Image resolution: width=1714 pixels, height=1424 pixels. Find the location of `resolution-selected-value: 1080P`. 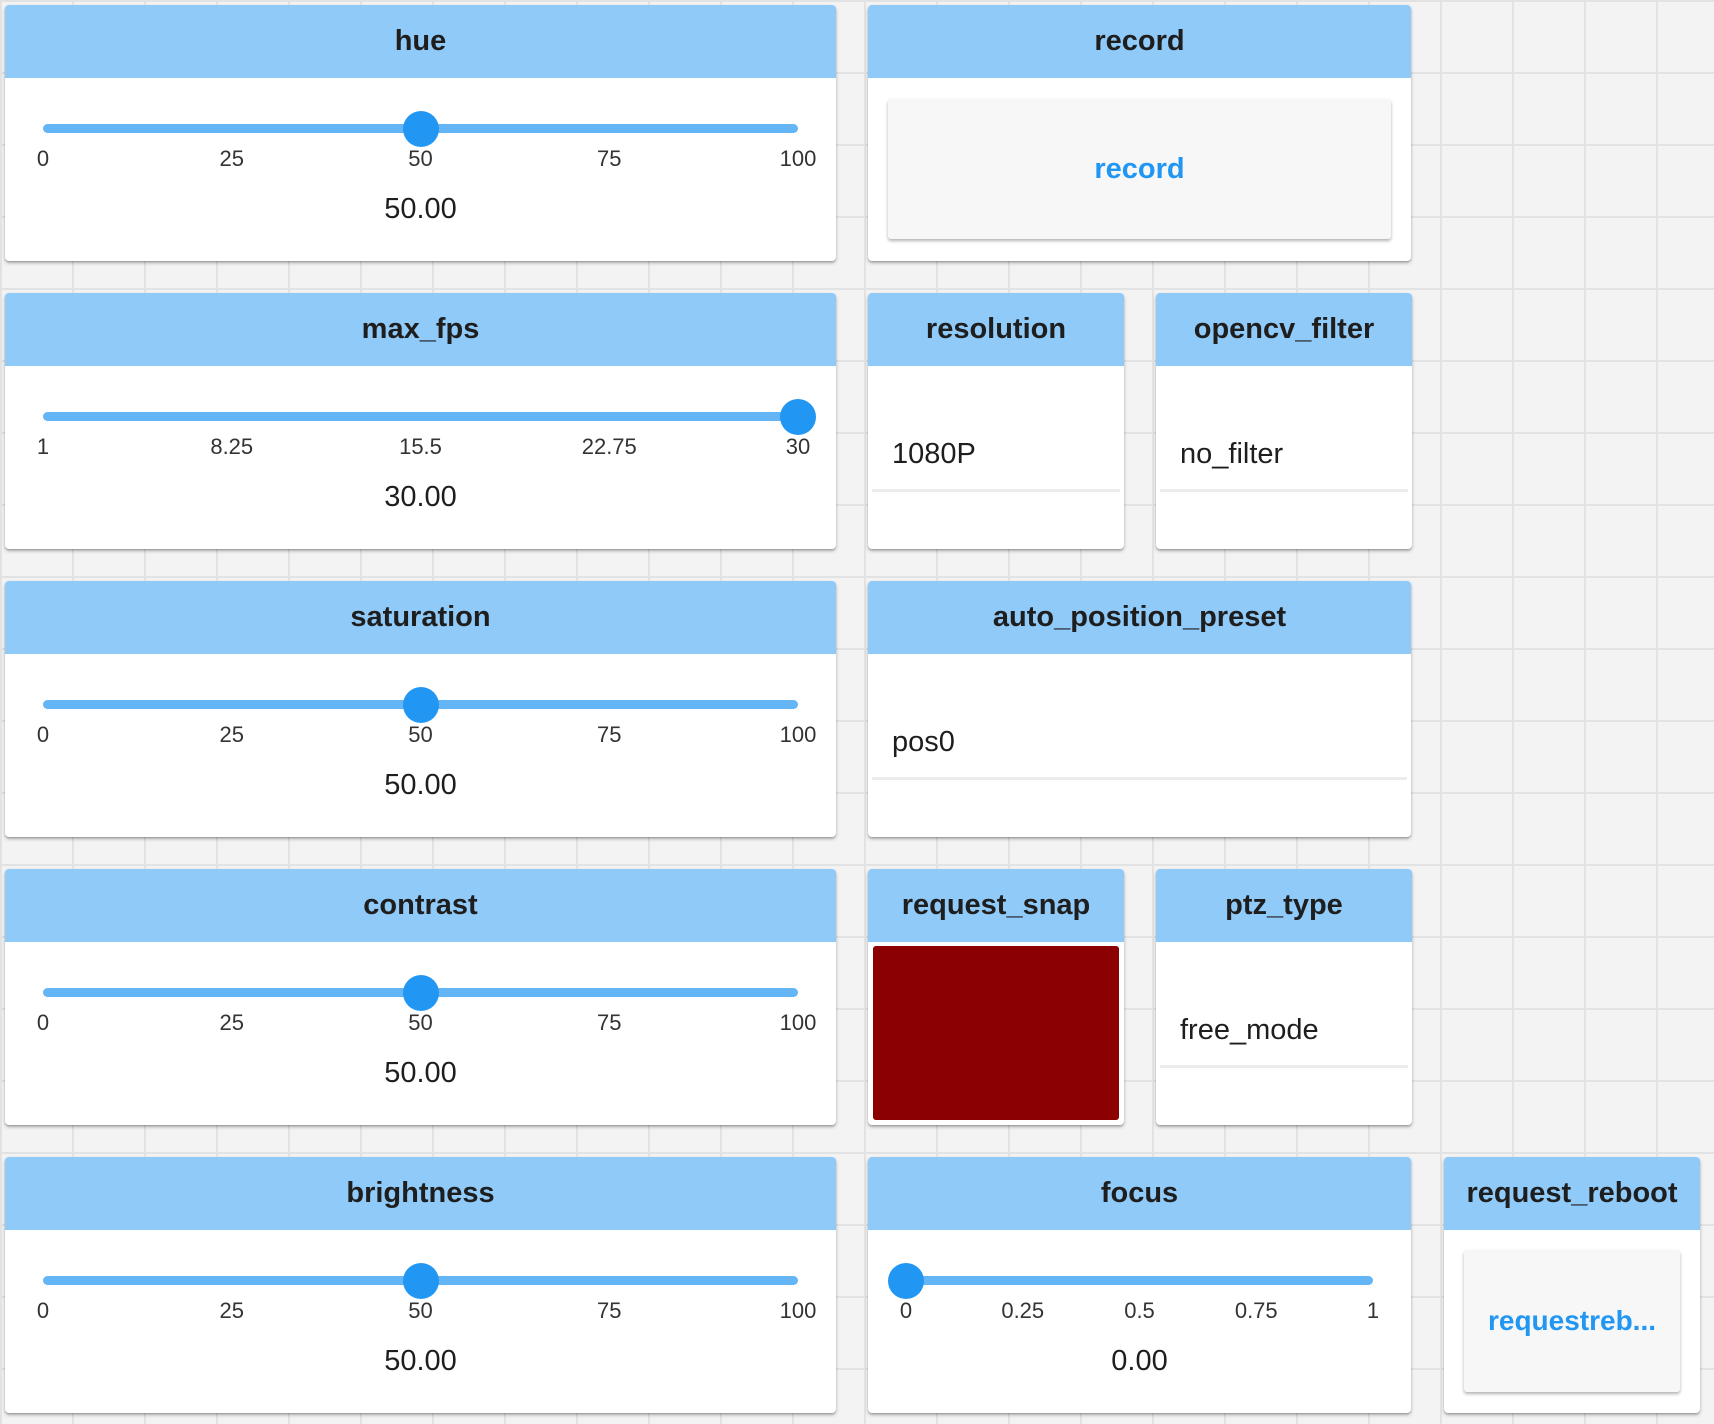

resolution-selected-value: 1080P is located at coordinates (934, 454).